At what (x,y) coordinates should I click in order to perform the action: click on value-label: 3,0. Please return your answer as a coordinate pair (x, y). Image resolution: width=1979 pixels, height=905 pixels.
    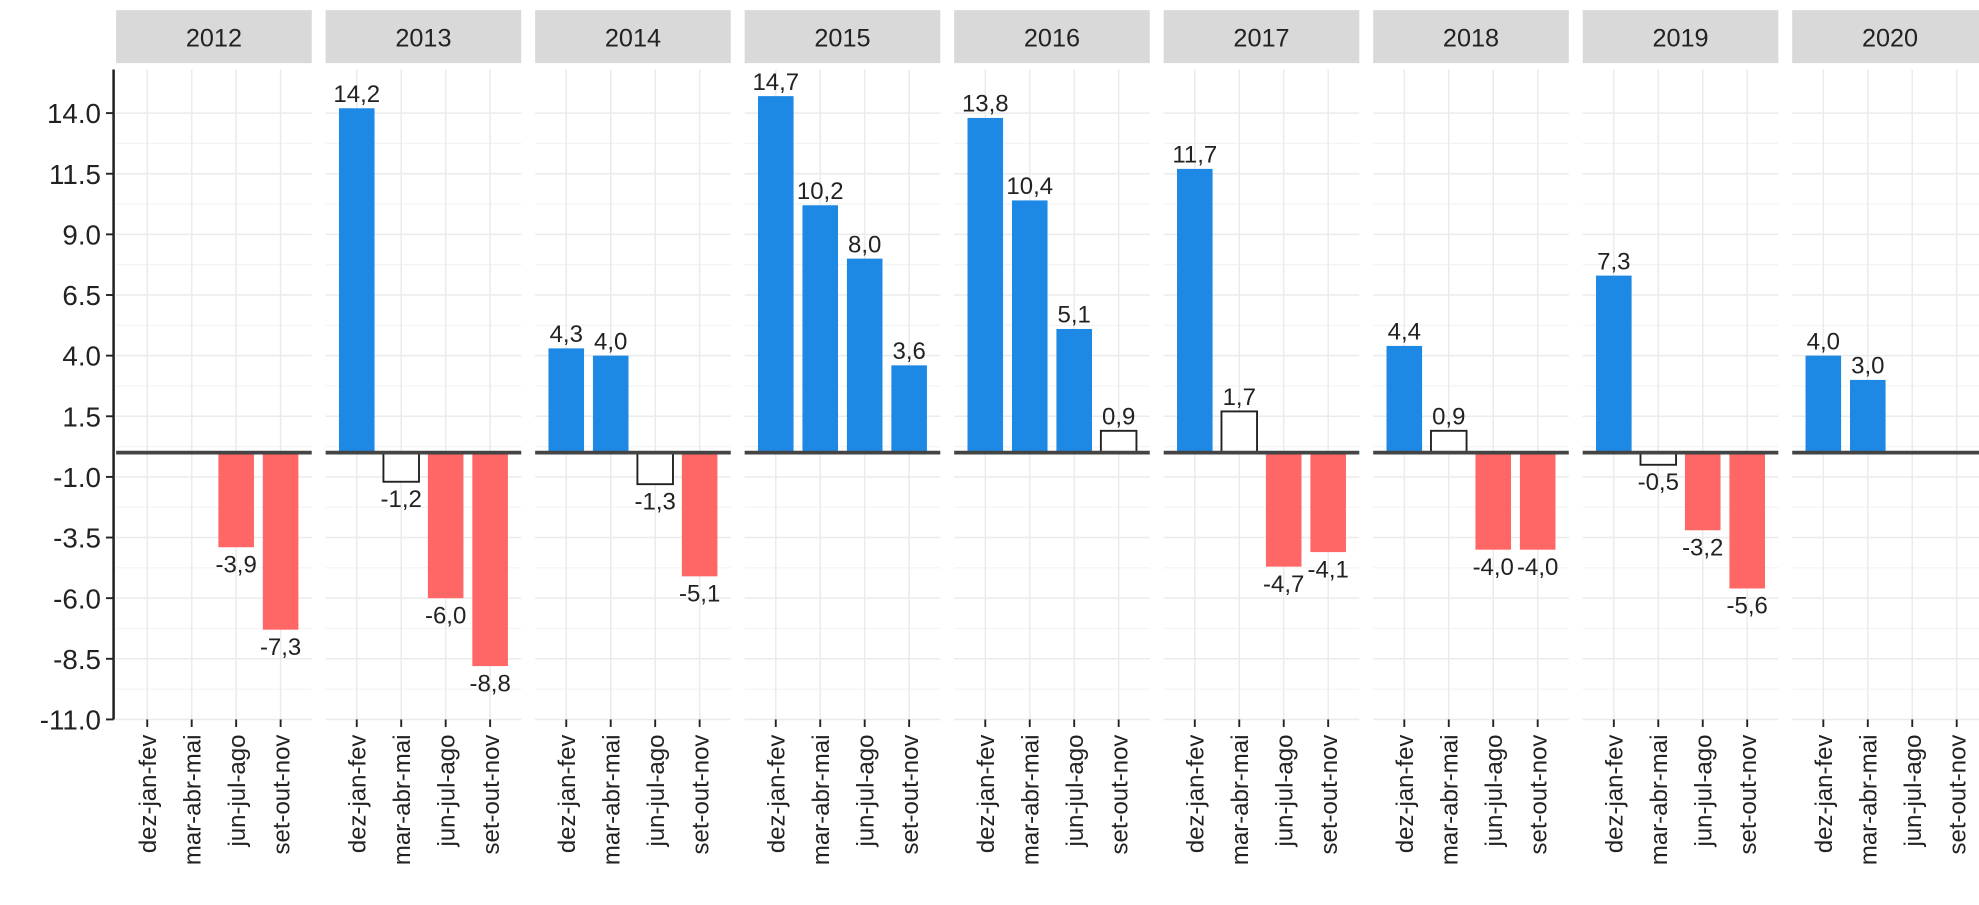
    Looking at the image, I should click on (1867, 366).